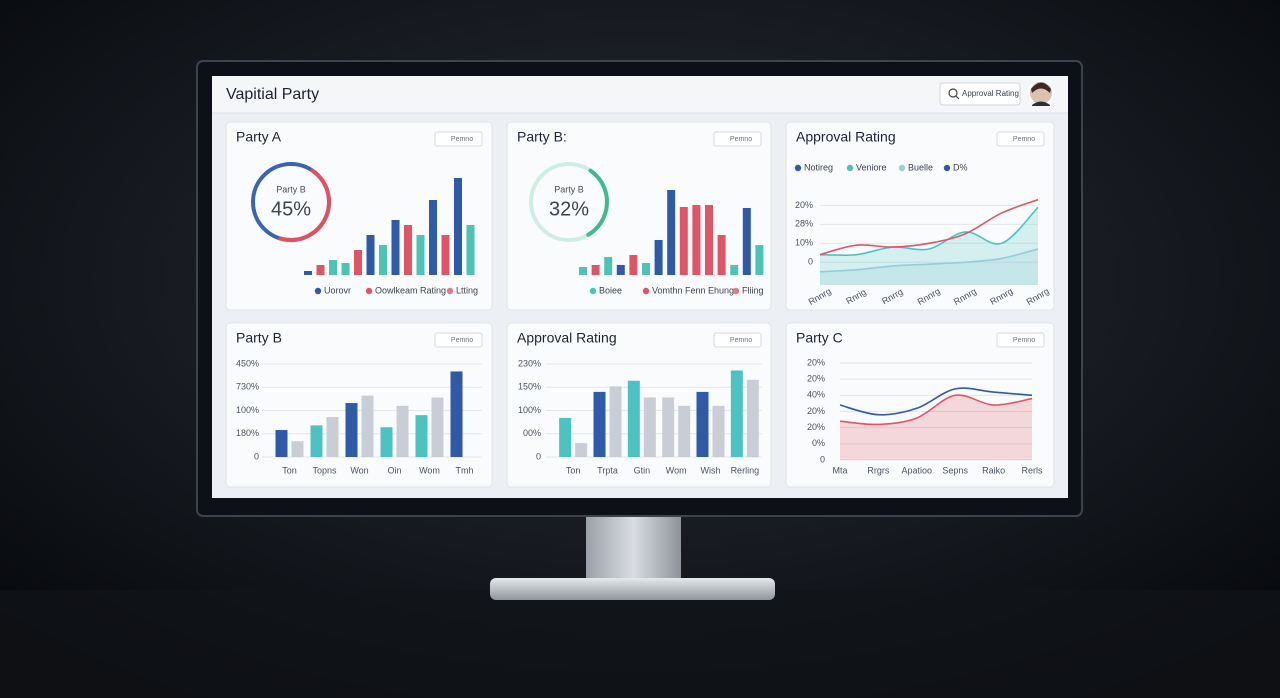 The image size is (1280, 698). Describe the element at coordinates (955, 470) in the screenshot. I see `x-tick-label: Sepns` at that location.